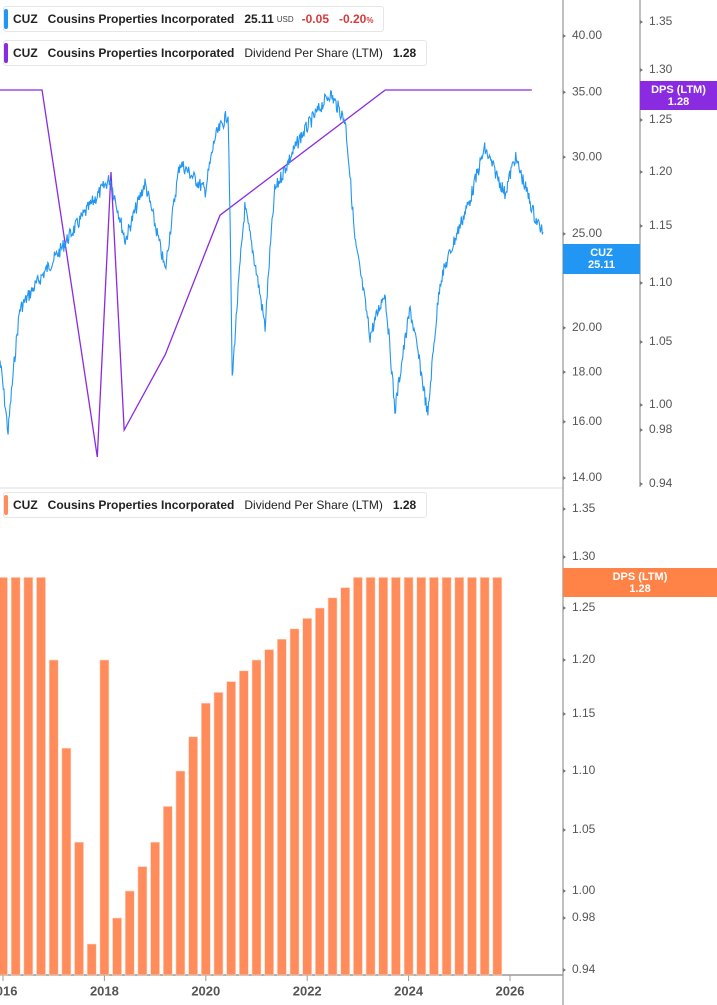 The height and width of the screenshot is (1005, 717). Describe the element at coordinates (584, 607) in the screenshot. I see `bar-axis-label: 1.25` at that location.